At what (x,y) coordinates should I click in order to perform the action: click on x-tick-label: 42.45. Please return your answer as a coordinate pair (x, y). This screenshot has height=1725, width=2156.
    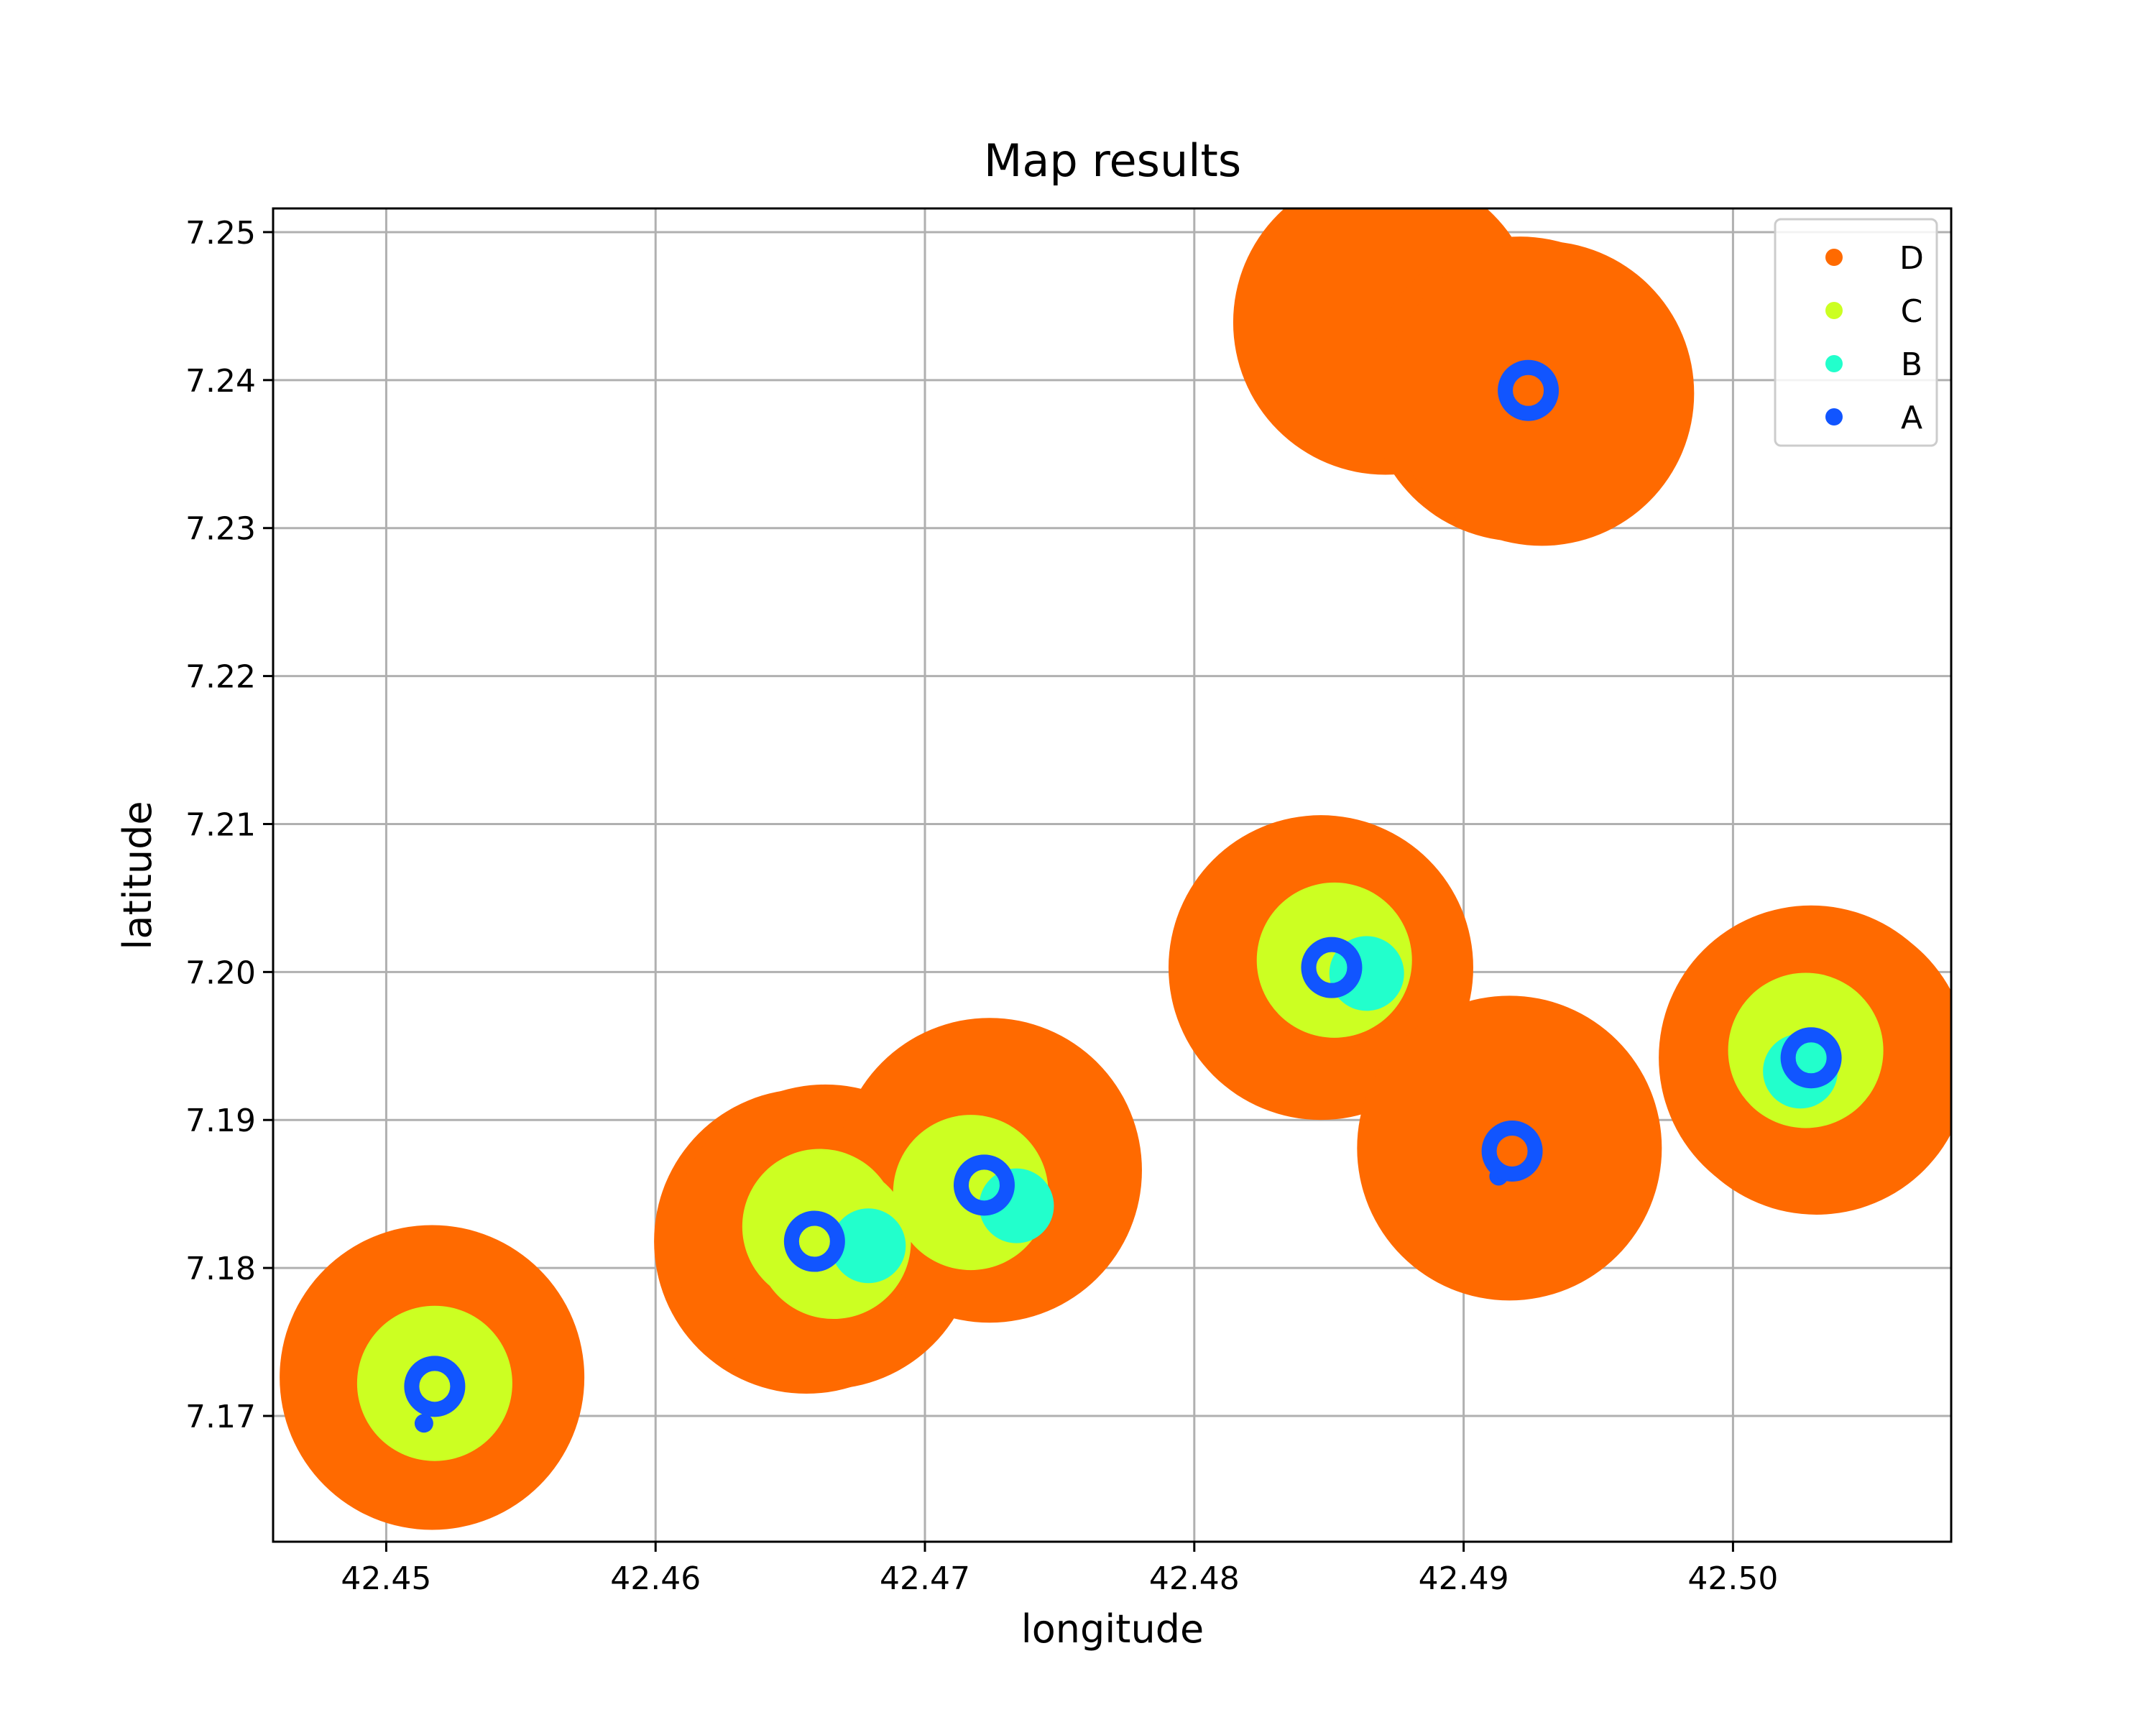
    Looking at the image, I should click on (386, 1578).